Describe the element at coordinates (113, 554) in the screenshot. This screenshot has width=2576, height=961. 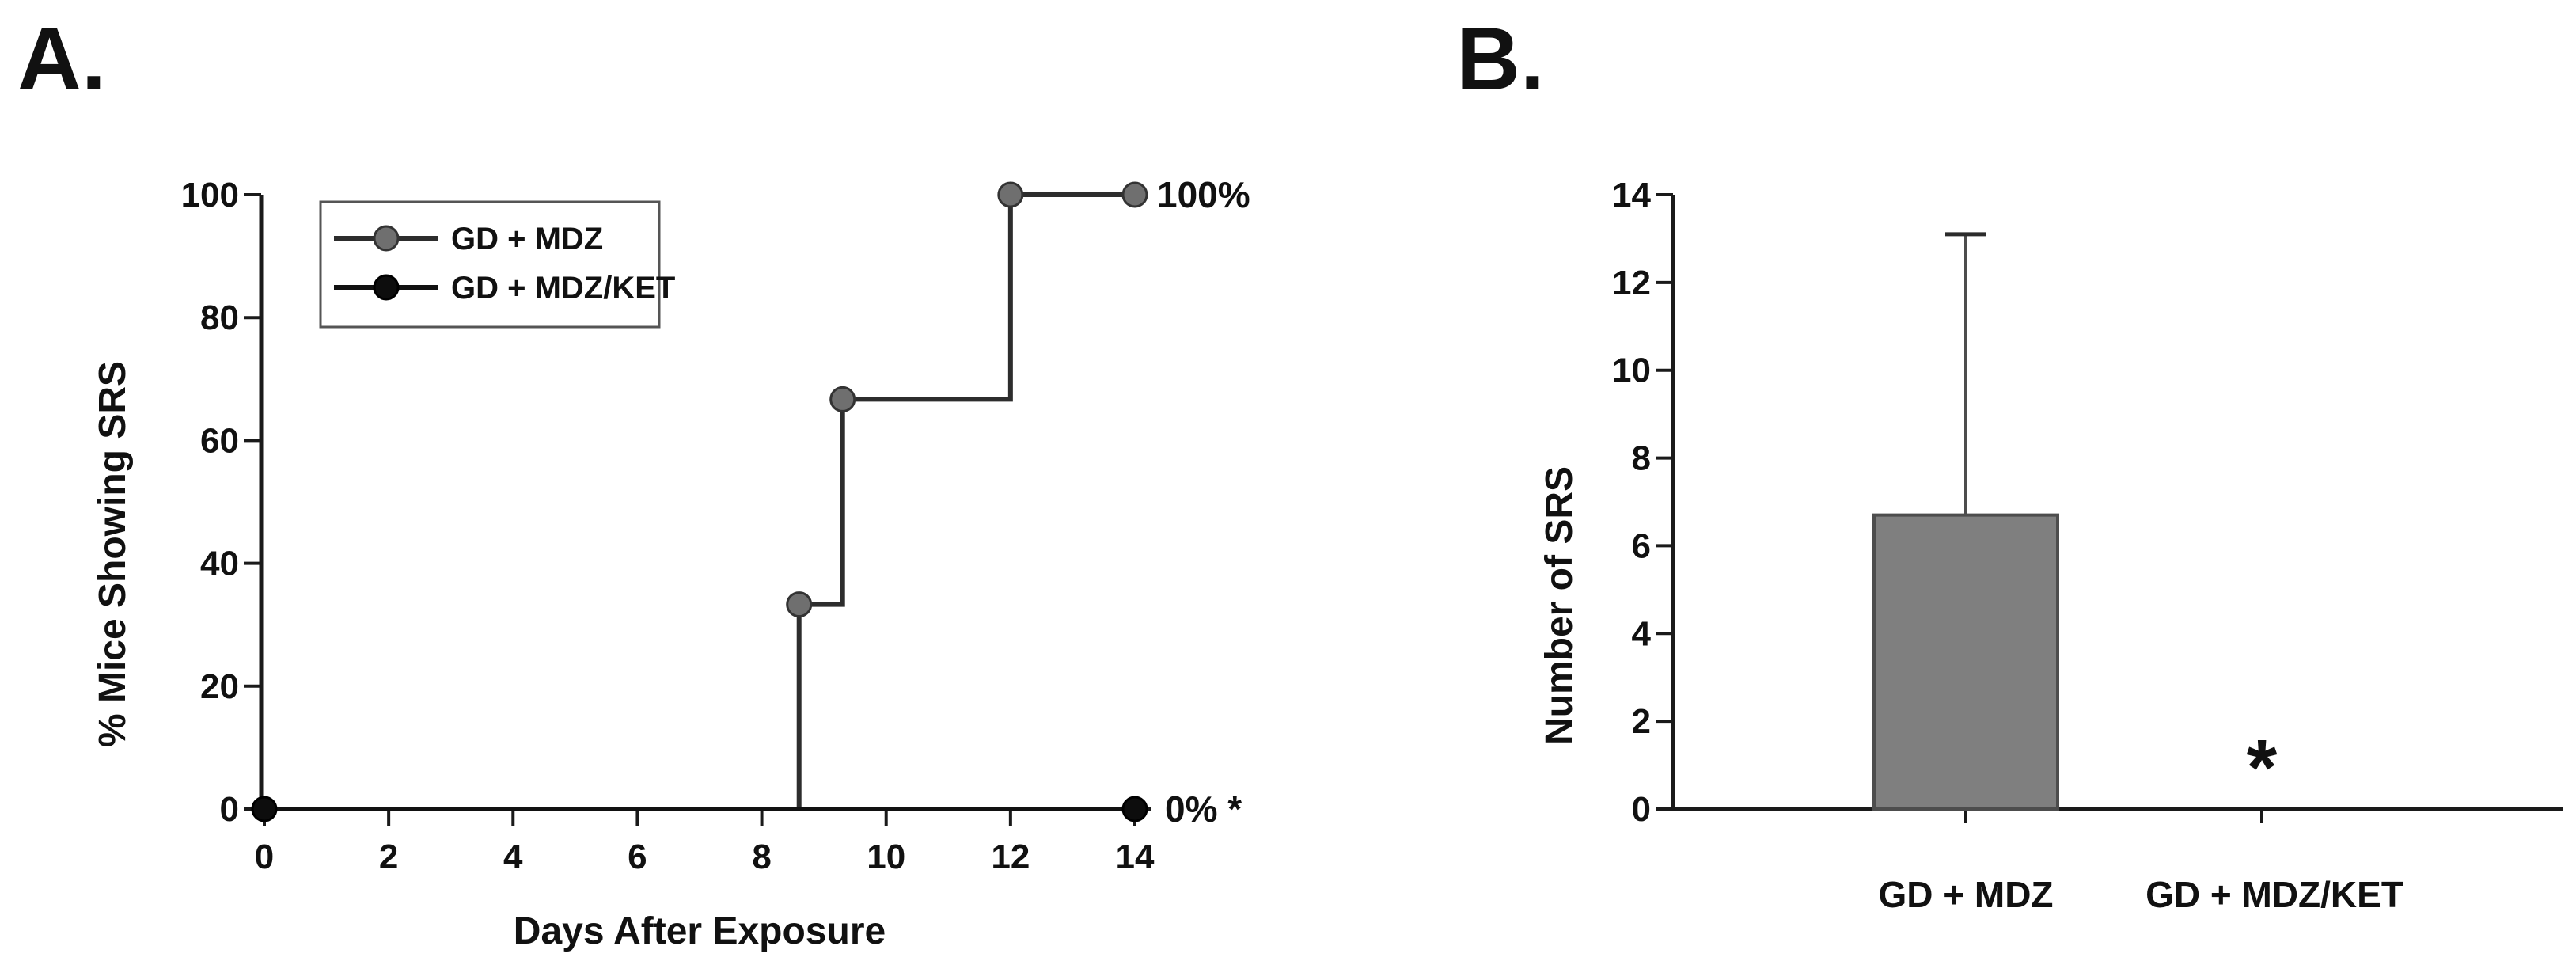
I see `panel-a-y-axis-title: % Mice Showing SRS` at that location.